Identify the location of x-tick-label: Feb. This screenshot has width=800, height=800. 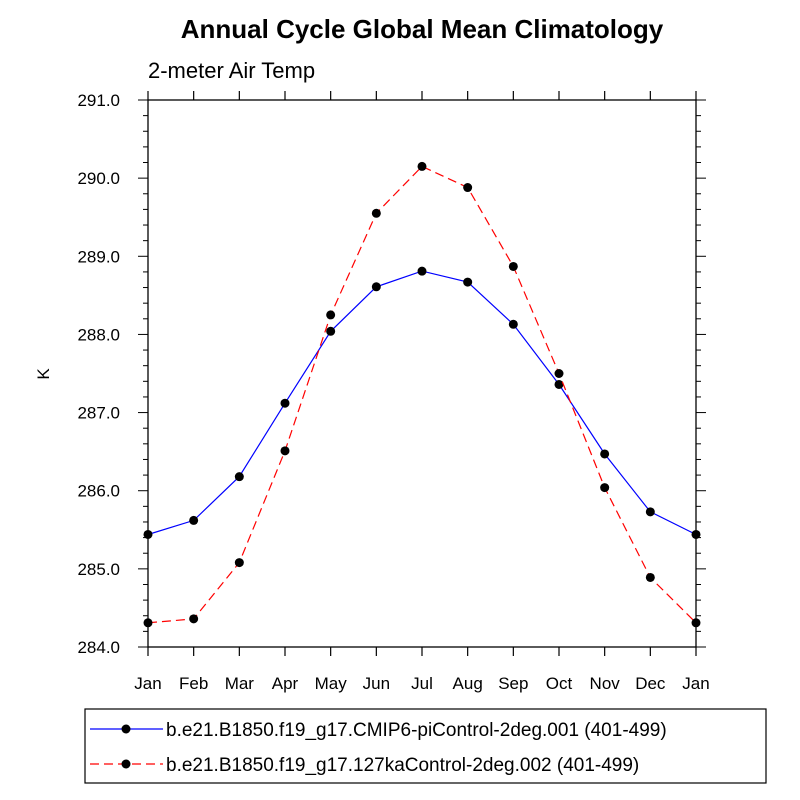
(193, 683).